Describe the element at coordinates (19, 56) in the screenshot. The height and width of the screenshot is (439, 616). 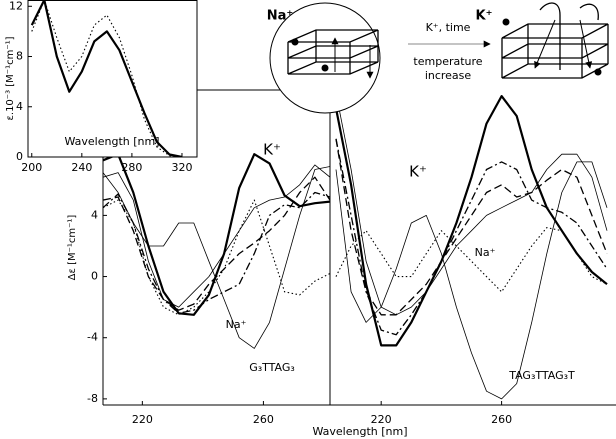
I see `y-tick-label: 8` at that location.